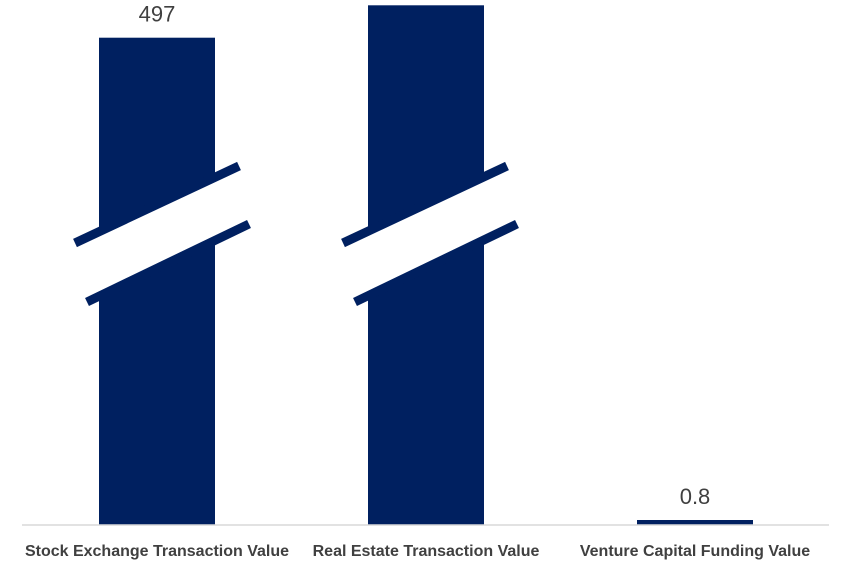 This screenshot has height=574, width=851. Describe the element at coordinates (695, 551) in the screenshot. I see `category-label-3: Venture Capital Funding Value` at that location.